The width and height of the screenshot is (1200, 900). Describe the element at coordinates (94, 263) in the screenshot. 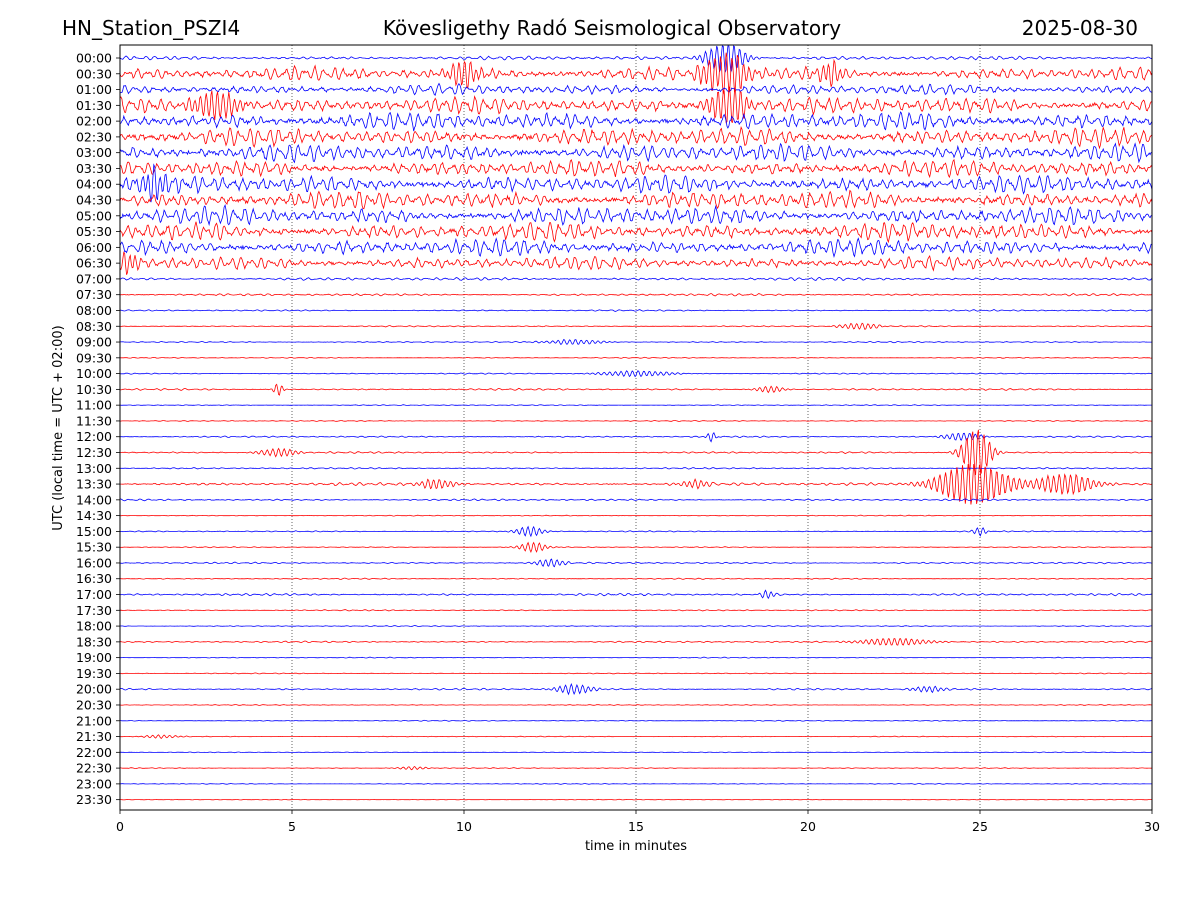

I see `y-tick-label: 06:30` at that location.